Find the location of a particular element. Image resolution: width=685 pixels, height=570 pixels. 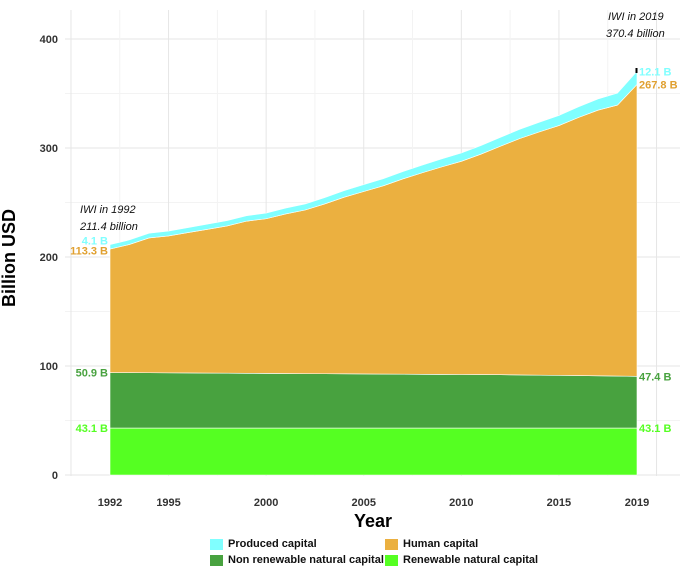

end-label-3: 43.1 B is located at coordinates (655, 429).